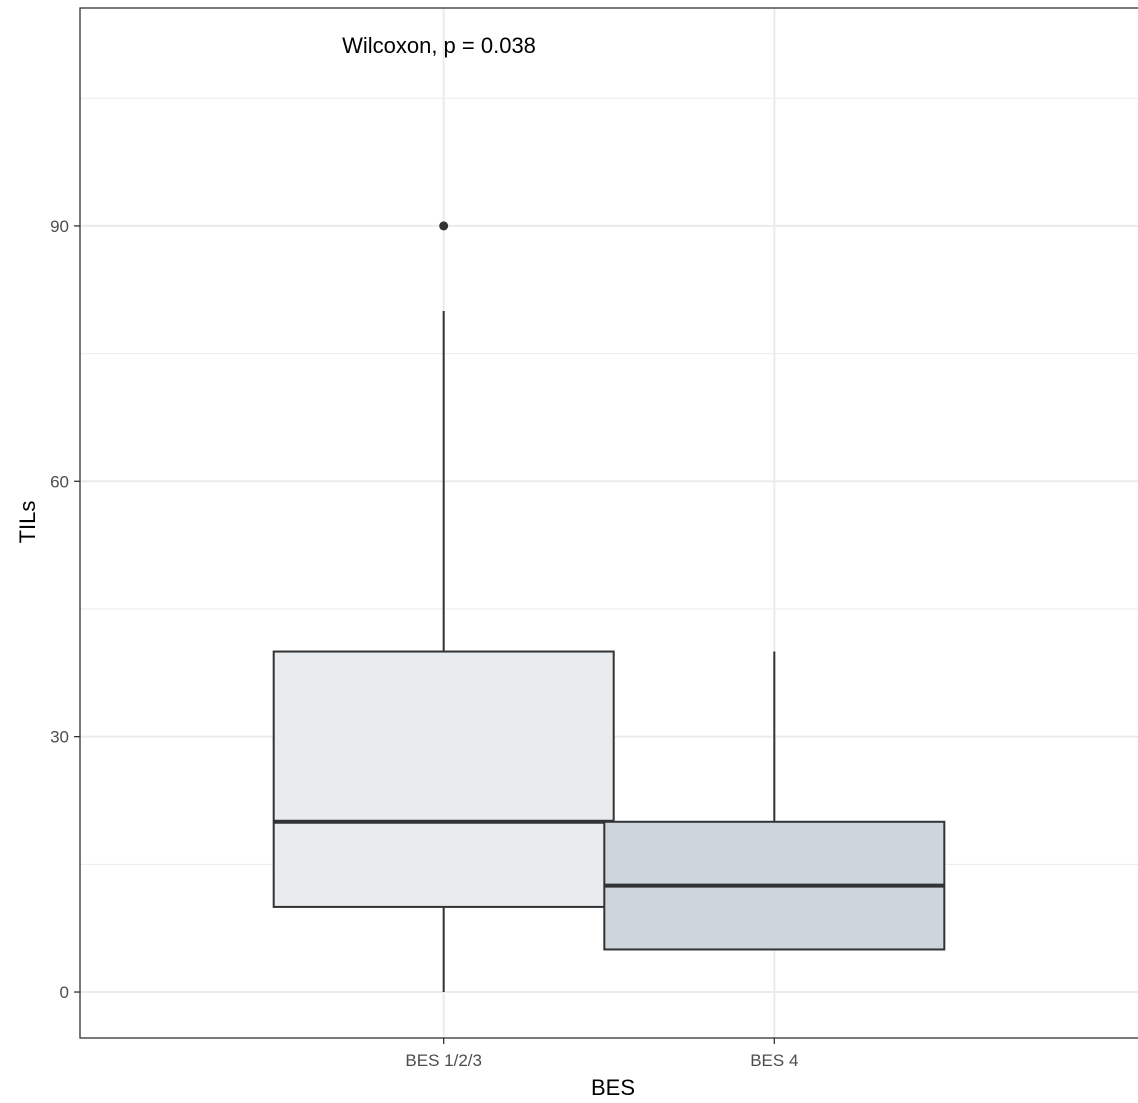  I want to click on x-axis-title: BES, so click(613, 1087).